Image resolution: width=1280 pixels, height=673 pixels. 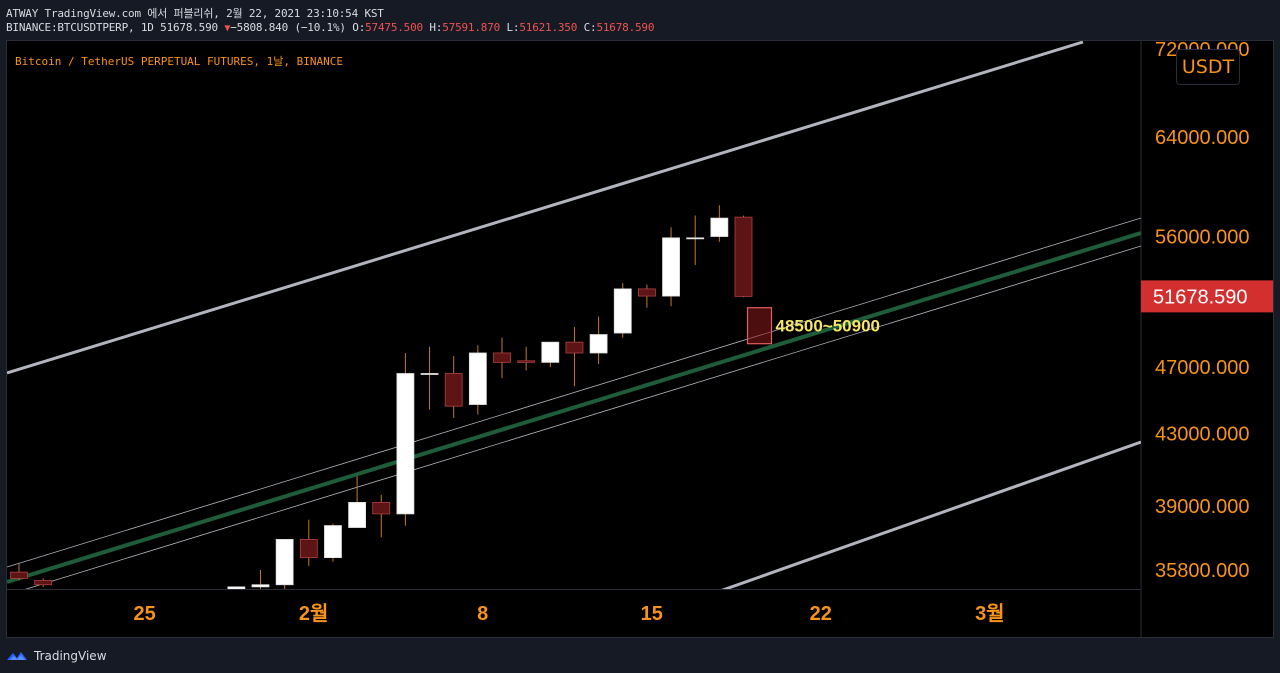 What do you see at coordinates (144, 614) in the screenshot?
I see `time-tick-label: 25` at bounding box center [144, 614].